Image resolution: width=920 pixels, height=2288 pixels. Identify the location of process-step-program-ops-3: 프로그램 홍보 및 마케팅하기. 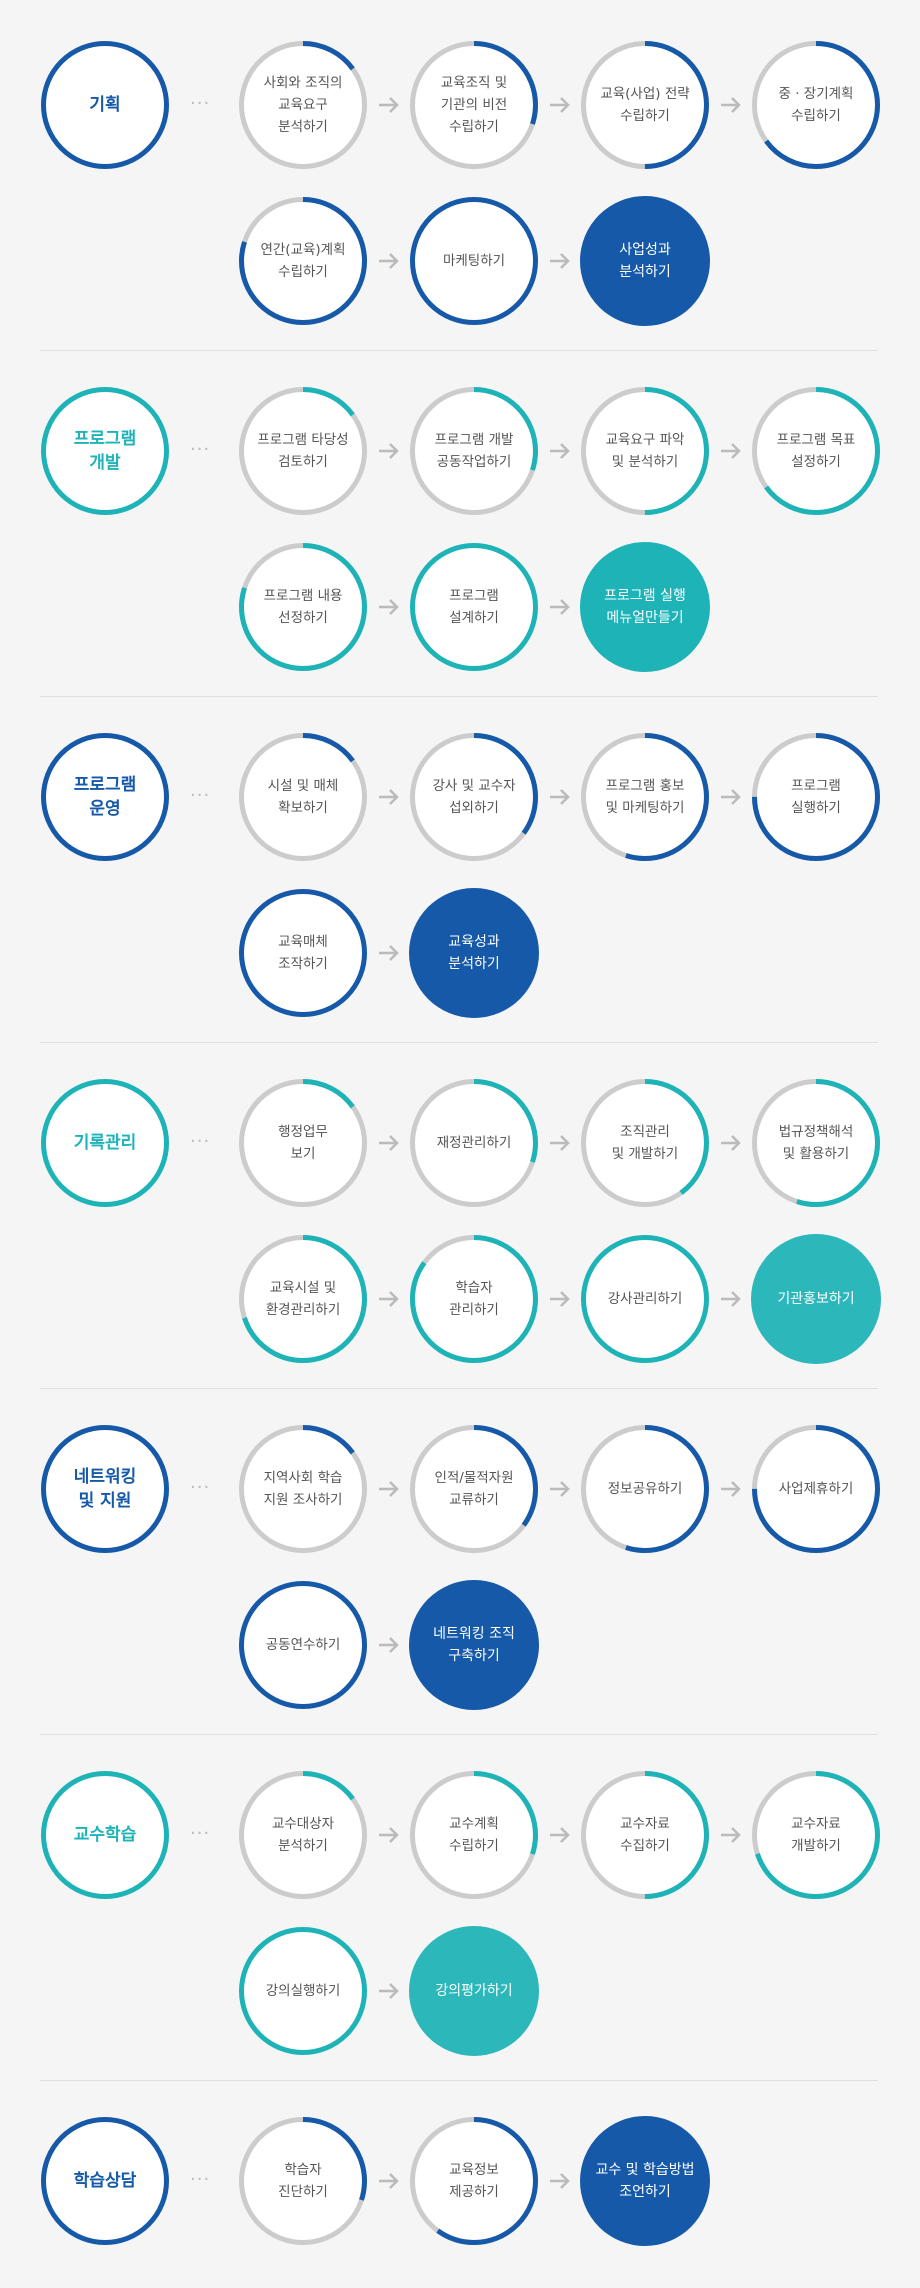
(645, 797).